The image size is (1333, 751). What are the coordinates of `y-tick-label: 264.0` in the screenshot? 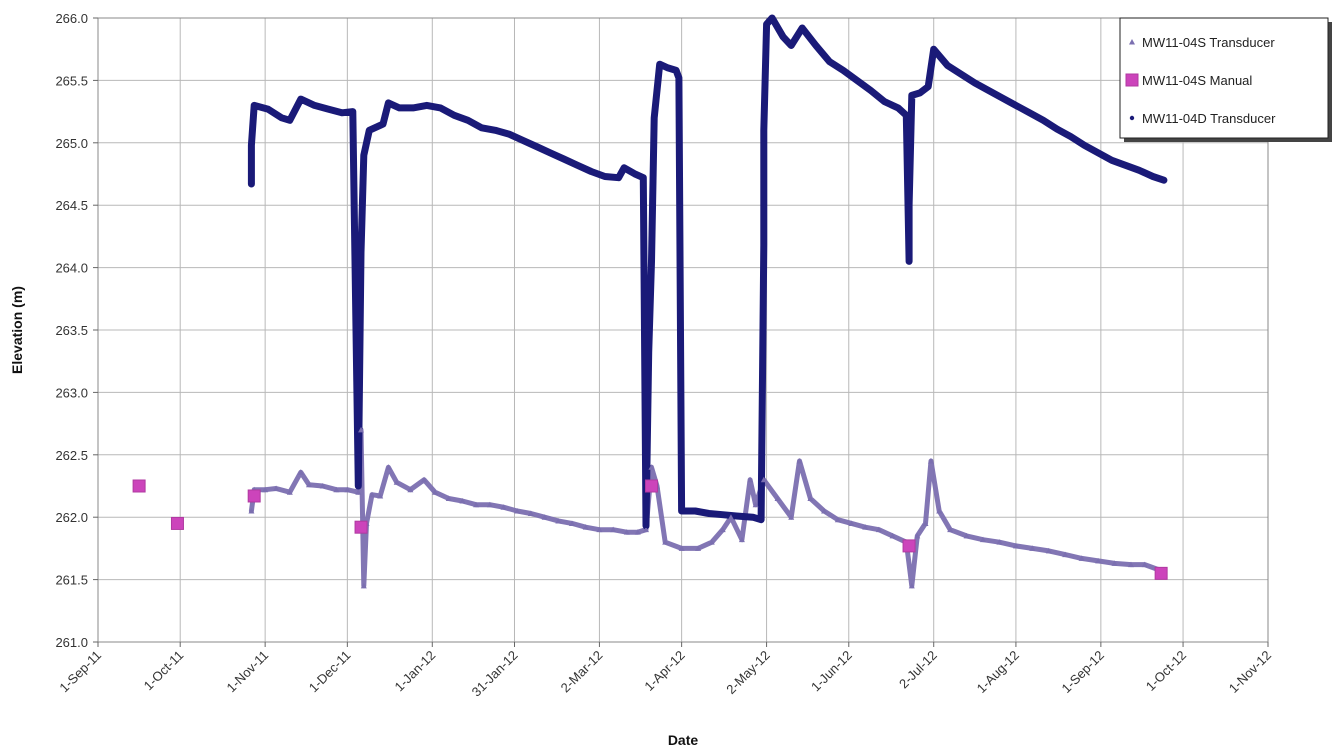 It's located at (71, 268).